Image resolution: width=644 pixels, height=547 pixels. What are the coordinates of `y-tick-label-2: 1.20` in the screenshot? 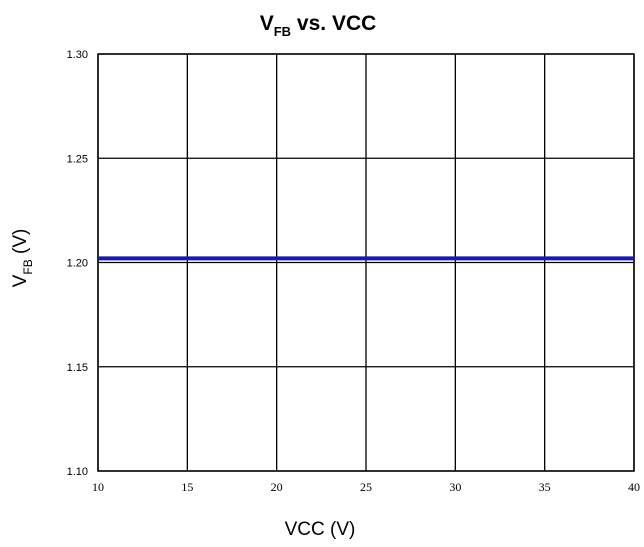 It's located at (77, 264).